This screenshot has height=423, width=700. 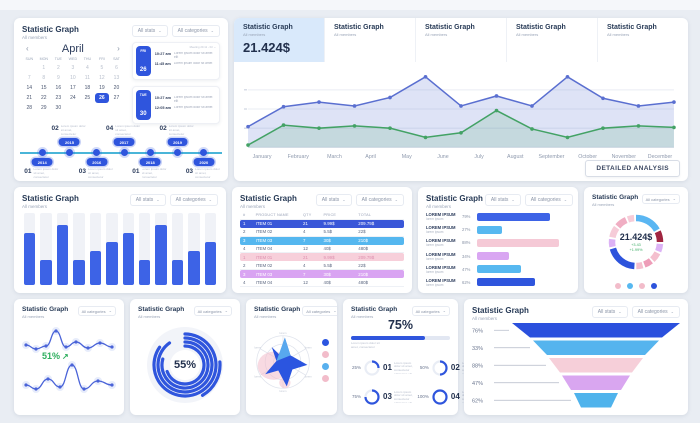 I want to click on calendar-day: 7, so click(x=29, y=78).